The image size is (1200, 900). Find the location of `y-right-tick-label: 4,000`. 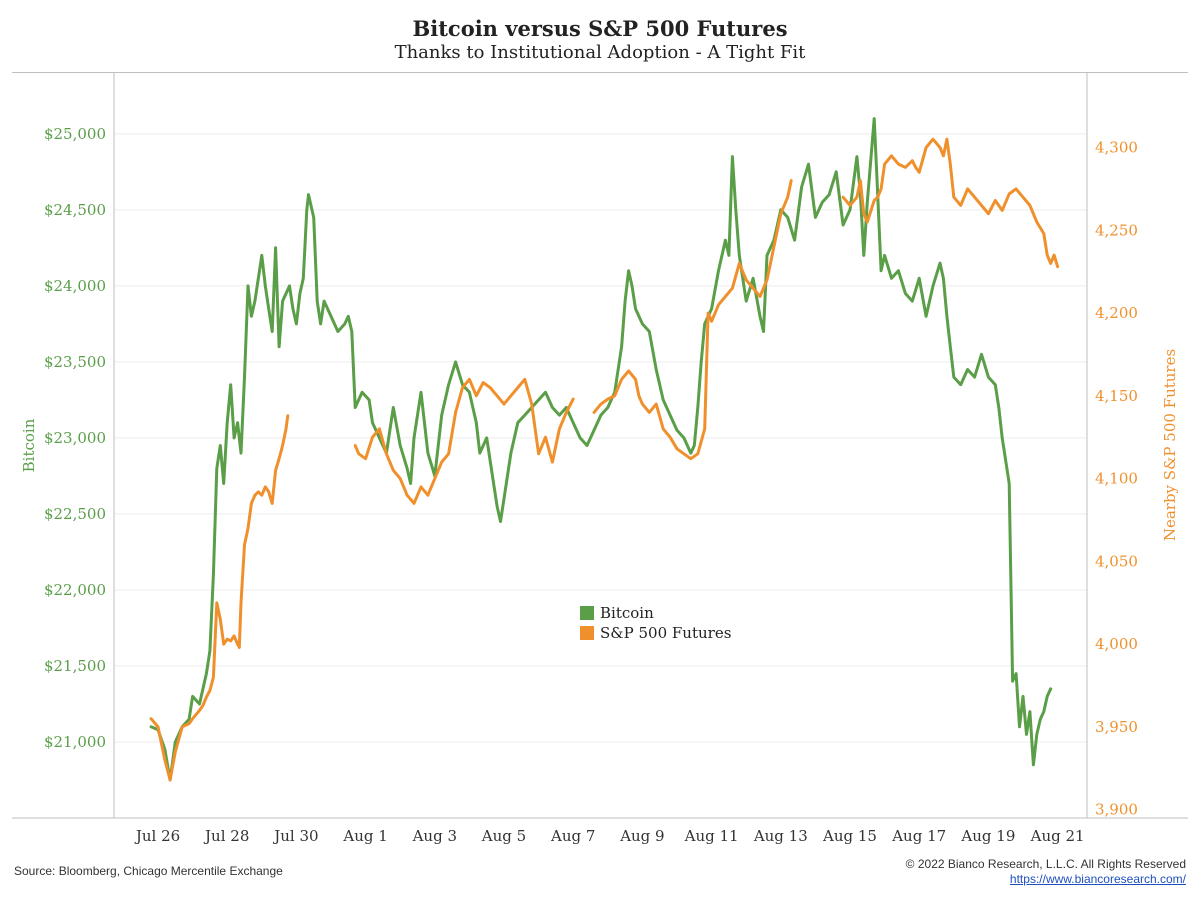

y-right-tick-label: 4,000 is located at coordinates (1116, 644).